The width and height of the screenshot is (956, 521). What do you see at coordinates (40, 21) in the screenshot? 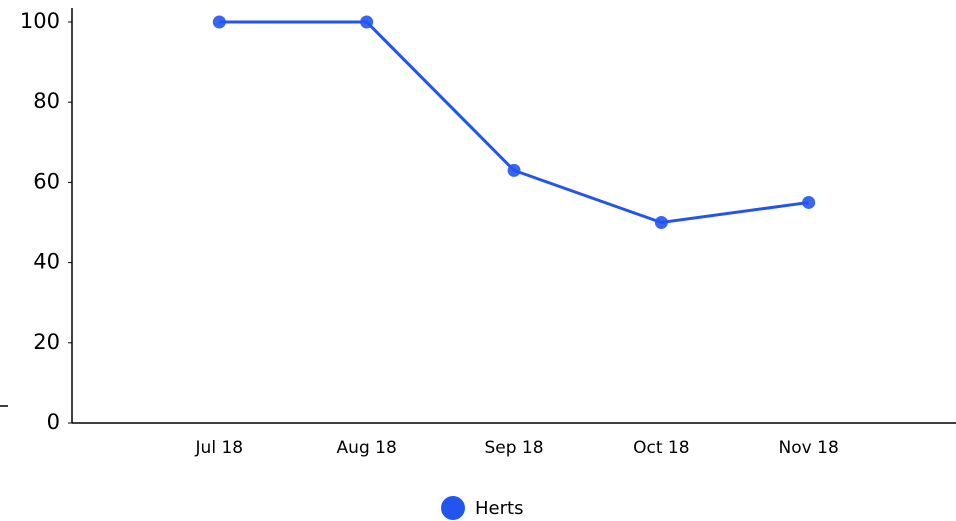
I see `y-tick-label: 100` at bounding box center [40, 21].